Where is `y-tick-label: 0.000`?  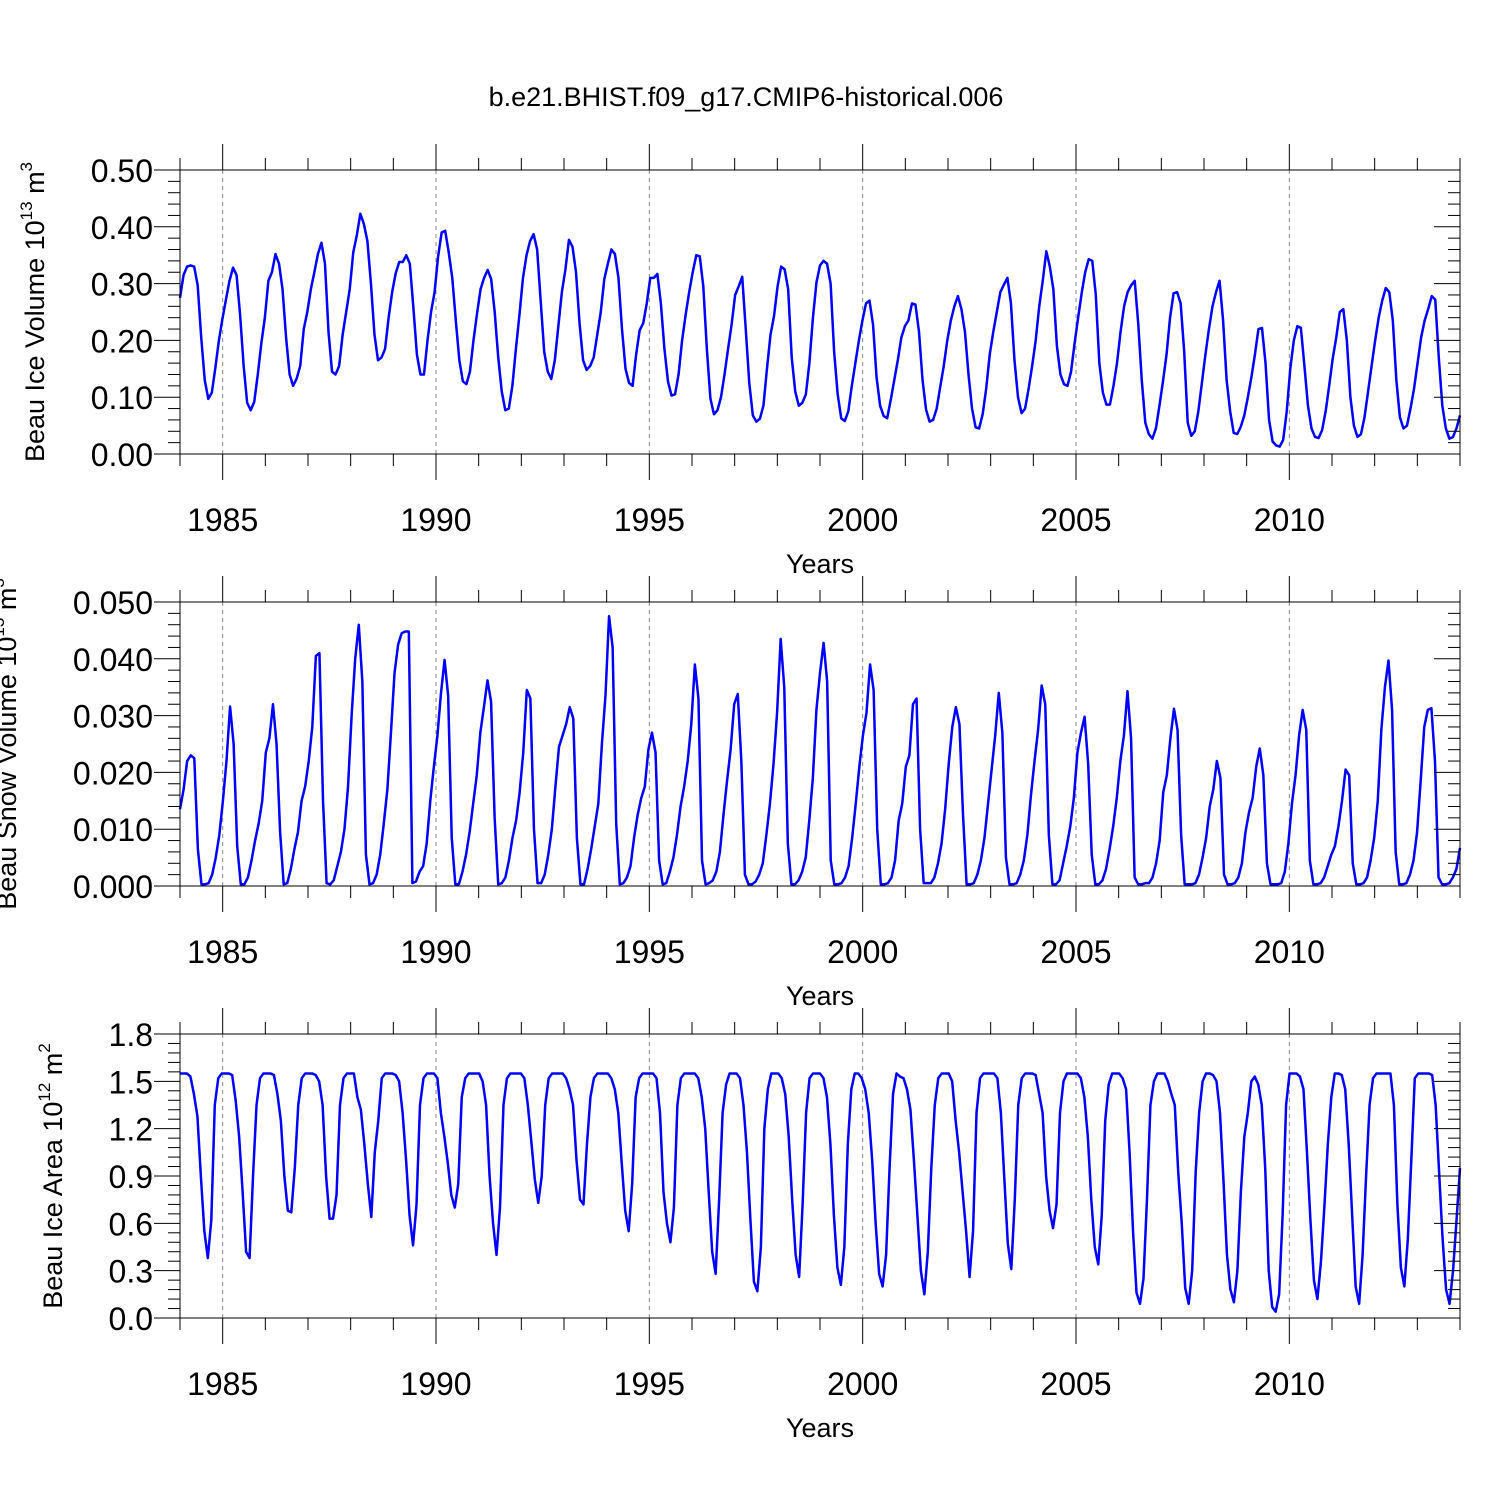 y-tick-label: 0.000 is located at coordinates (113, 887).